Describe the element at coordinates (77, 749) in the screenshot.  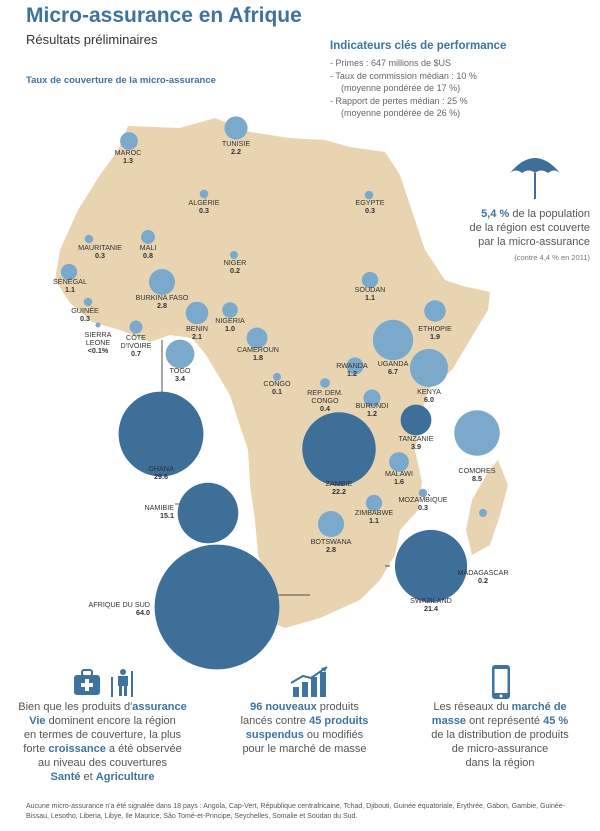
I see `insight-emphasis: croissance` at that location.